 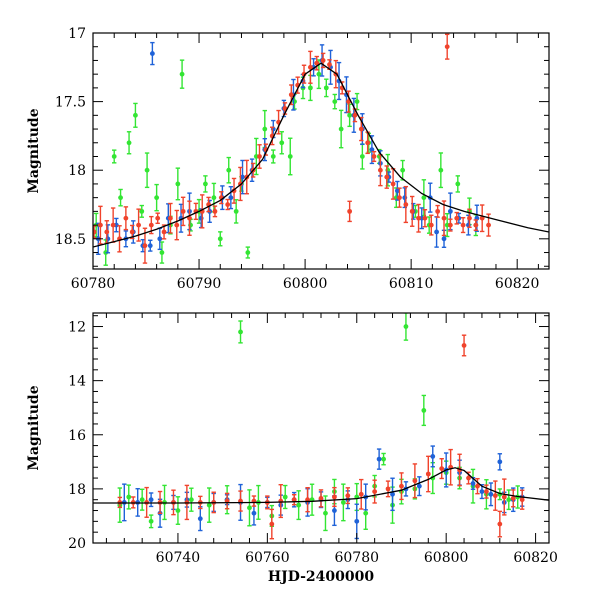 I want to click on y-tick-label: 14, so click(x=77, y=382).